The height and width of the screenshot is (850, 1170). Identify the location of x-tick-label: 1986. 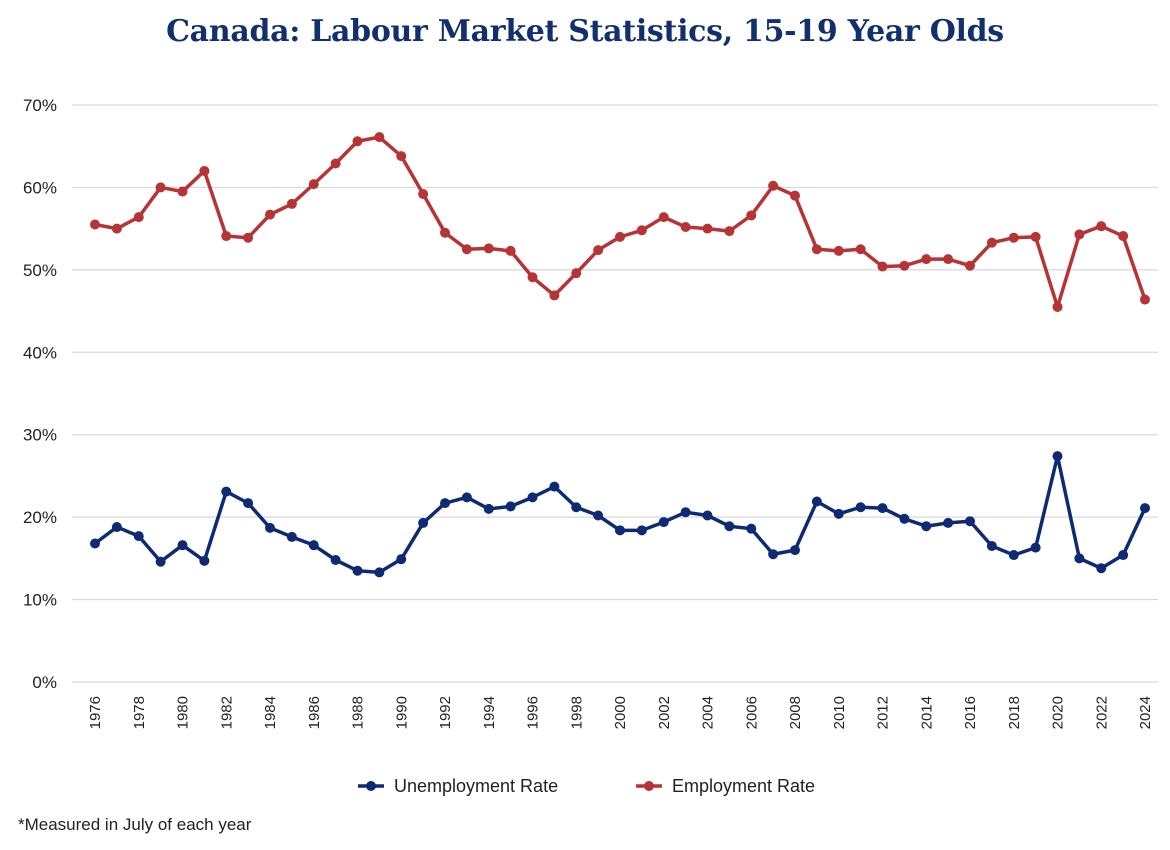
(314, 712).